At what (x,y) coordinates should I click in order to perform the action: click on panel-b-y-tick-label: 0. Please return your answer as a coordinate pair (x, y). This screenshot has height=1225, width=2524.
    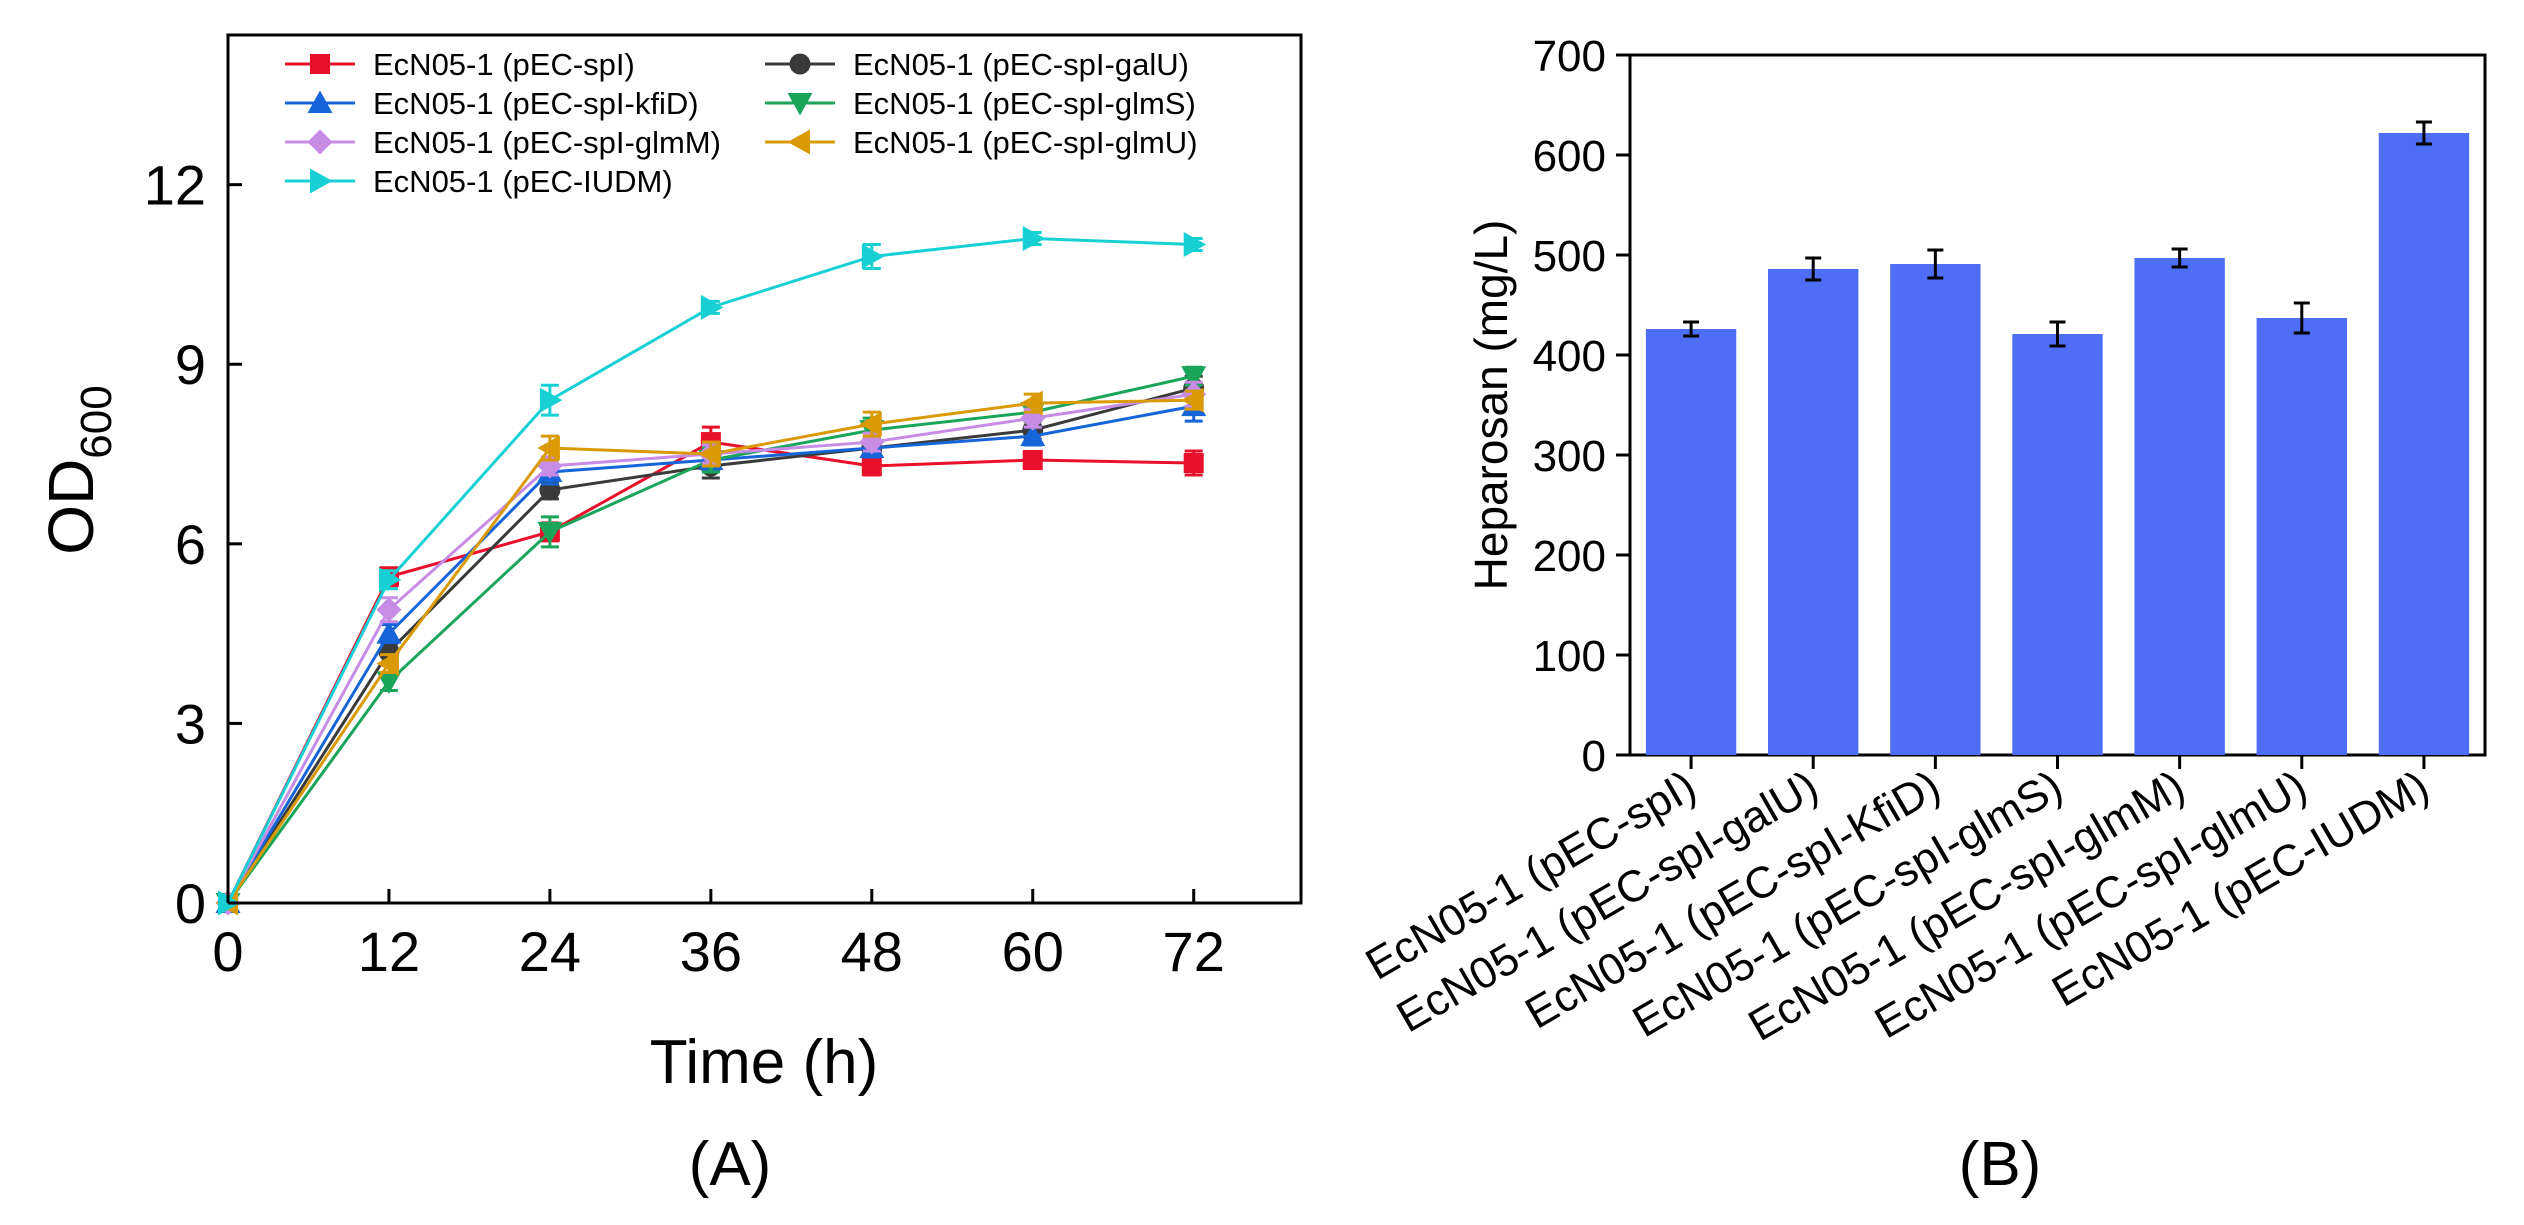
    Looking at the image, I should click on (1594, 756).